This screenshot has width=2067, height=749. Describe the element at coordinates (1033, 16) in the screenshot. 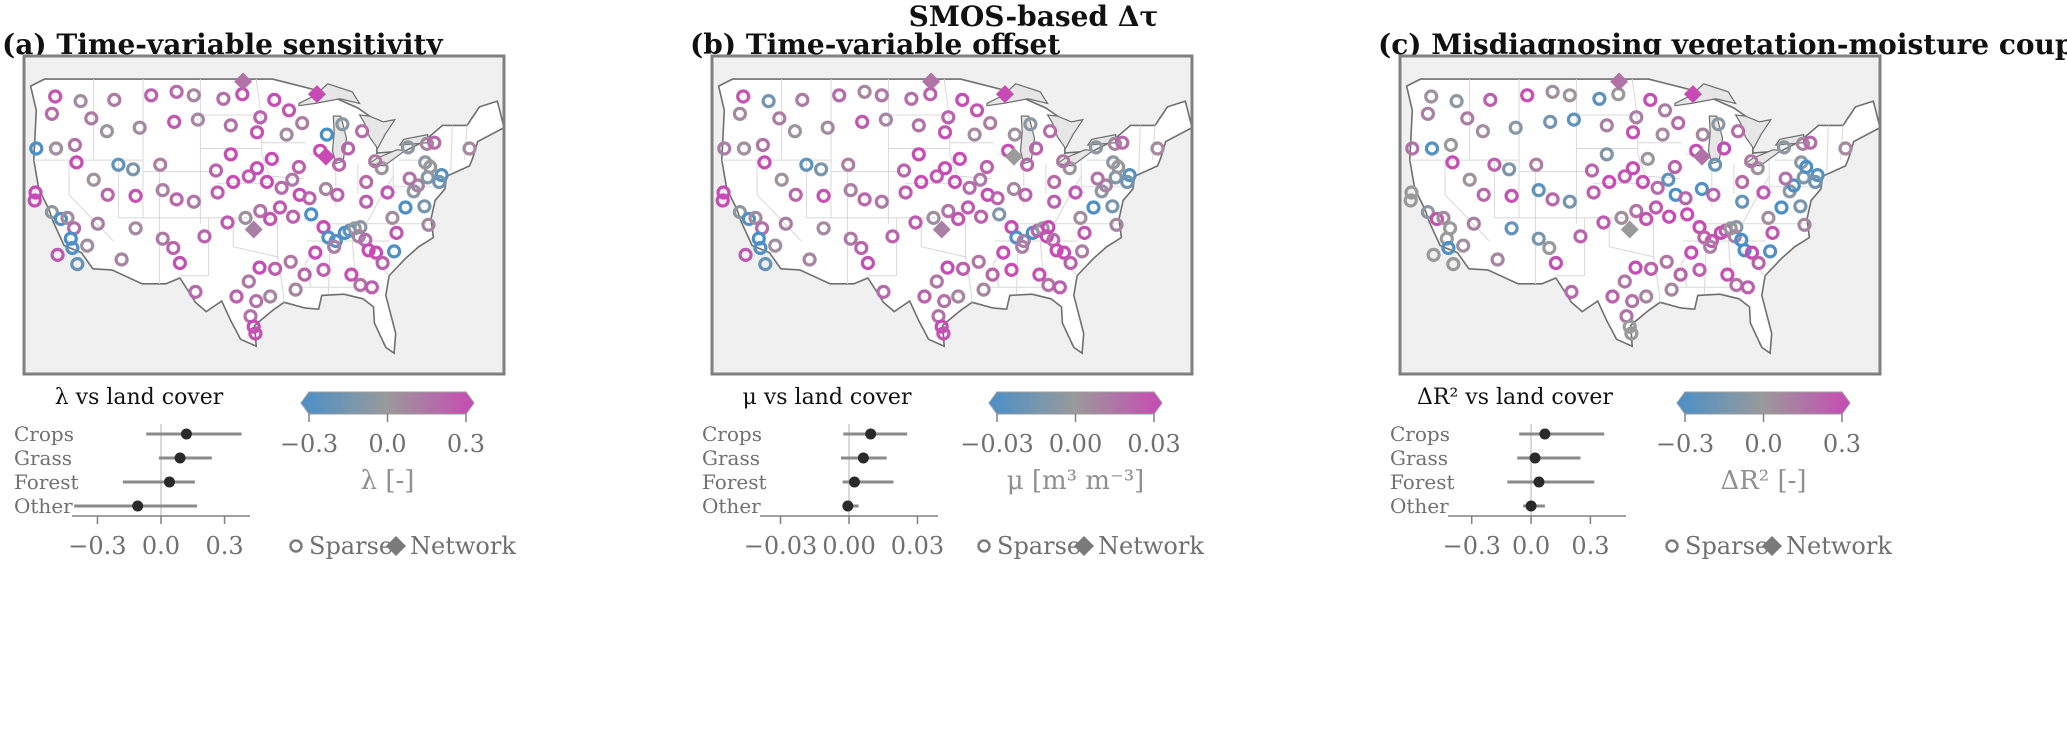

I see `figure-suptitle: SMOS-based Δτ` at that location.